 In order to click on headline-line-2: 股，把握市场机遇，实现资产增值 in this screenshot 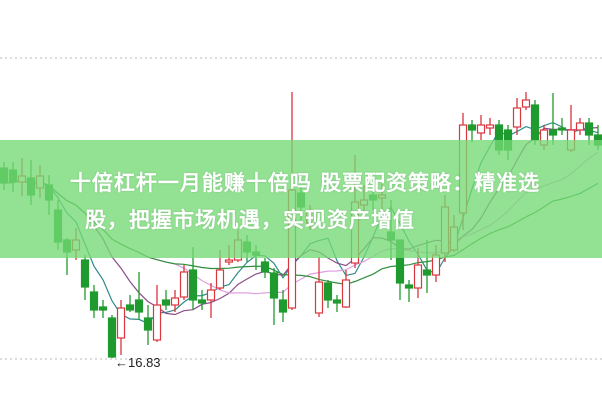, I will do `click(250, 220)`.